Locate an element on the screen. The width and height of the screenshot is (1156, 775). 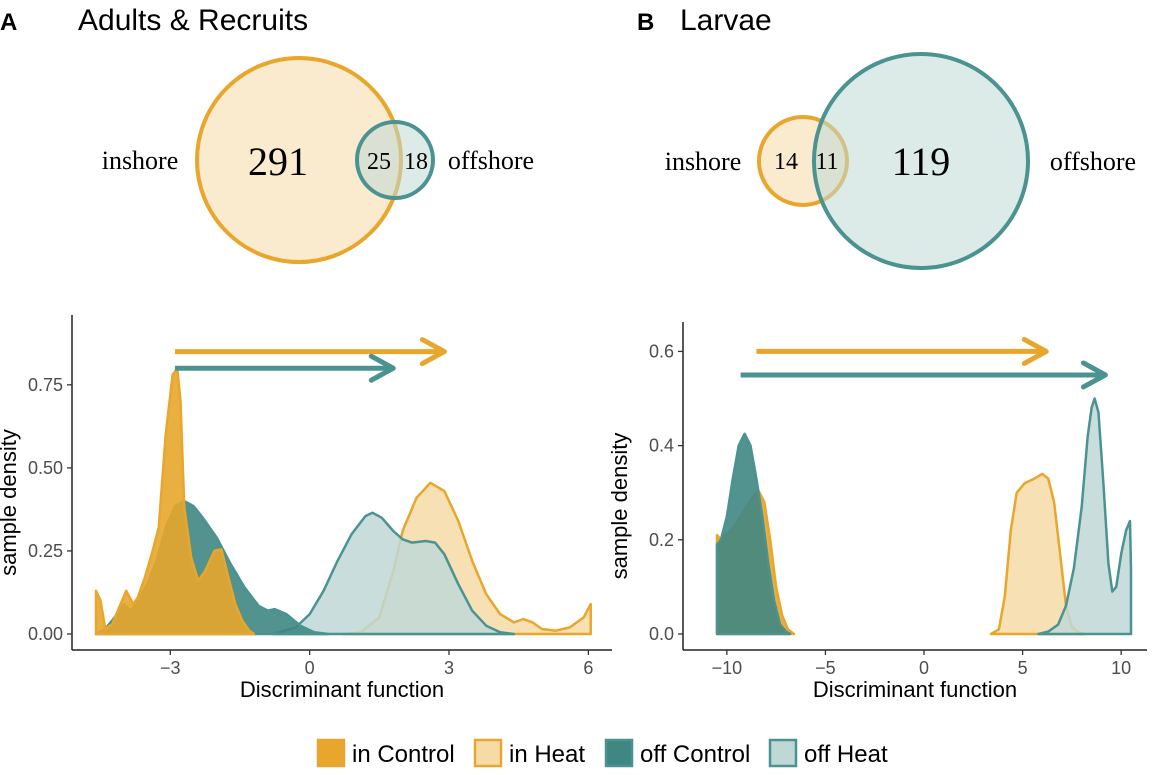
y-tick-label-a: 0.25 is located at coordinates (45, 551).